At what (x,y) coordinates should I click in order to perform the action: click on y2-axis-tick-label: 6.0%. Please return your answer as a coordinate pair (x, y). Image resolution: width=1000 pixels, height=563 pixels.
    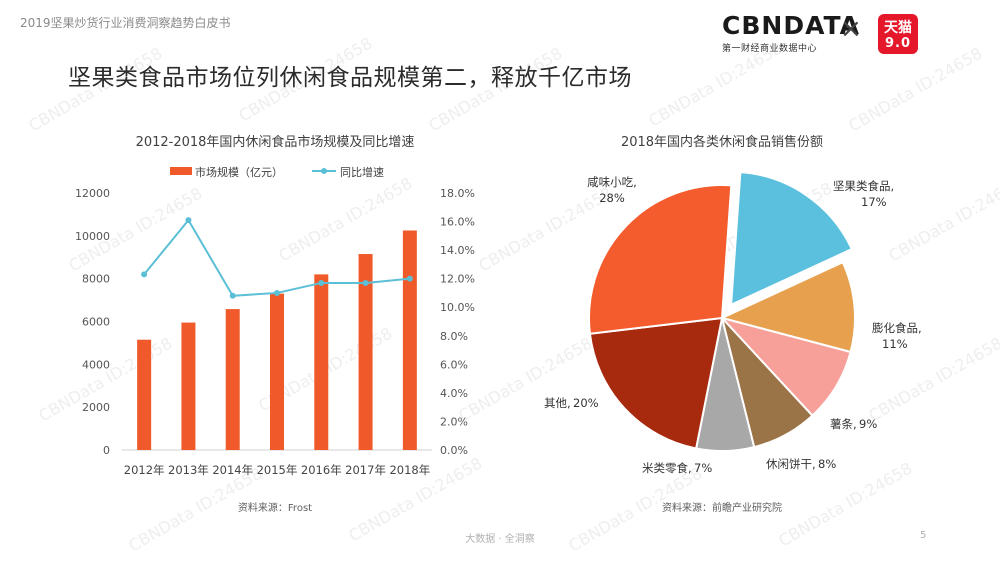
    Looking at the image, I should click on (454, 364).